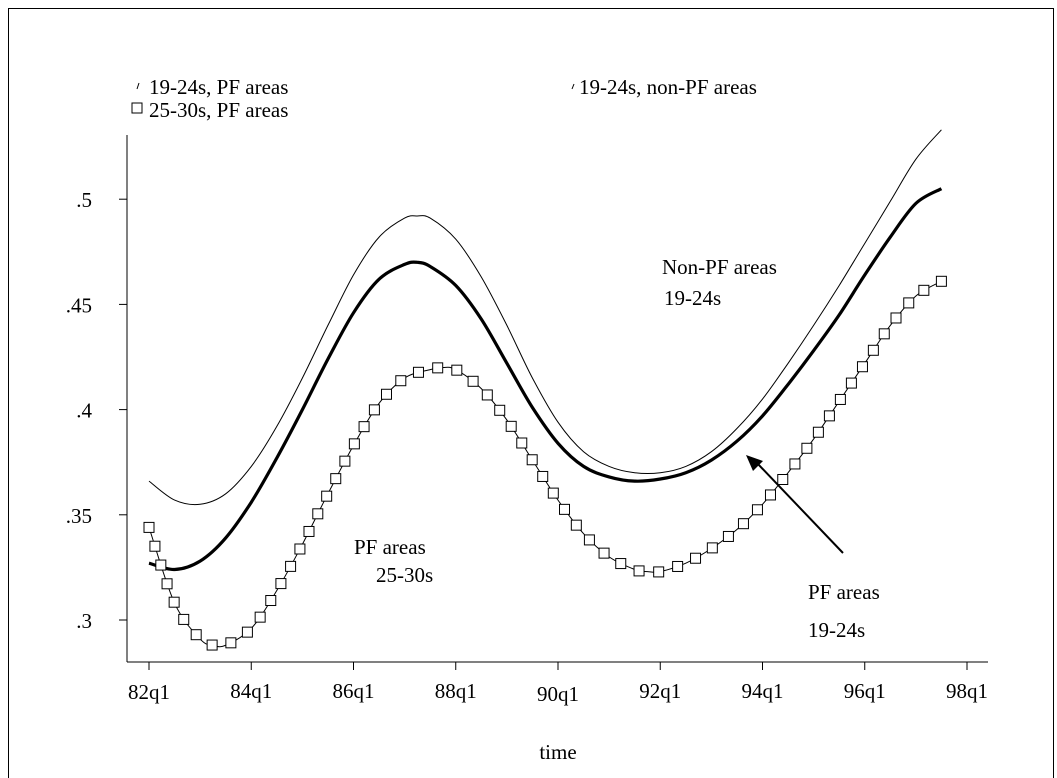  I want to click on annotation-non-pf-19-24s: Non-PF areas 19-24s, so click(719, 282).